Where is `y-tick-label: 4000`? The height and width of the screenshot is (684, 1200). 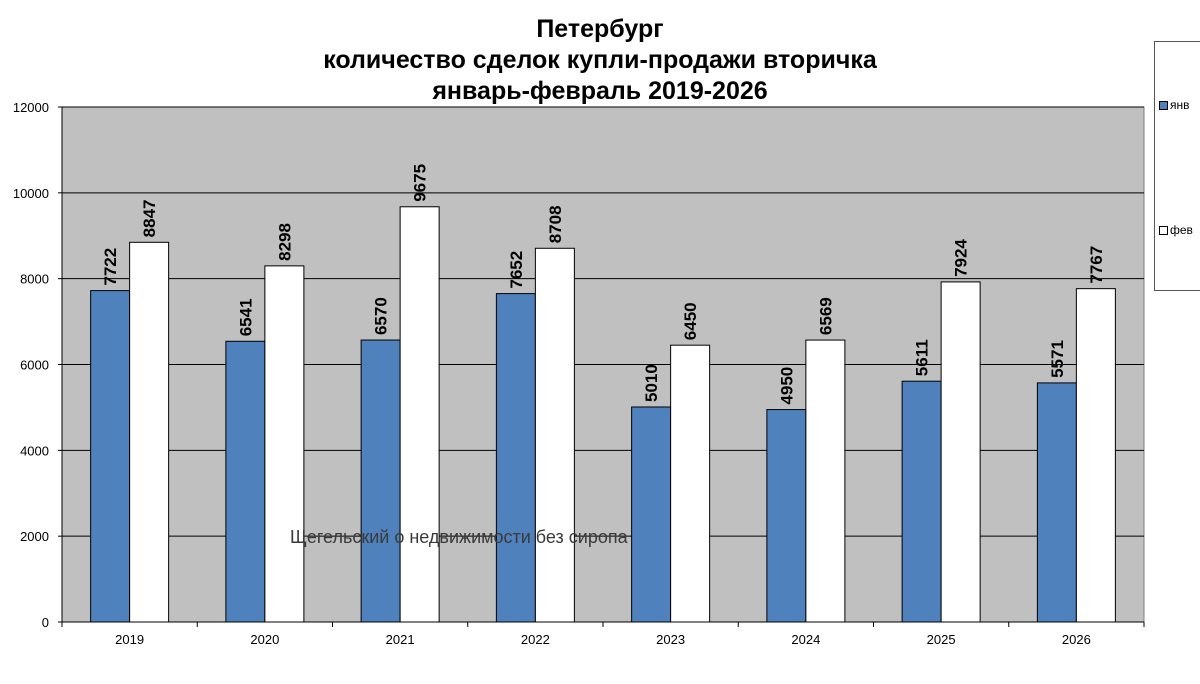
y-tick-label: 4000 is located at coordinates (34, 450).